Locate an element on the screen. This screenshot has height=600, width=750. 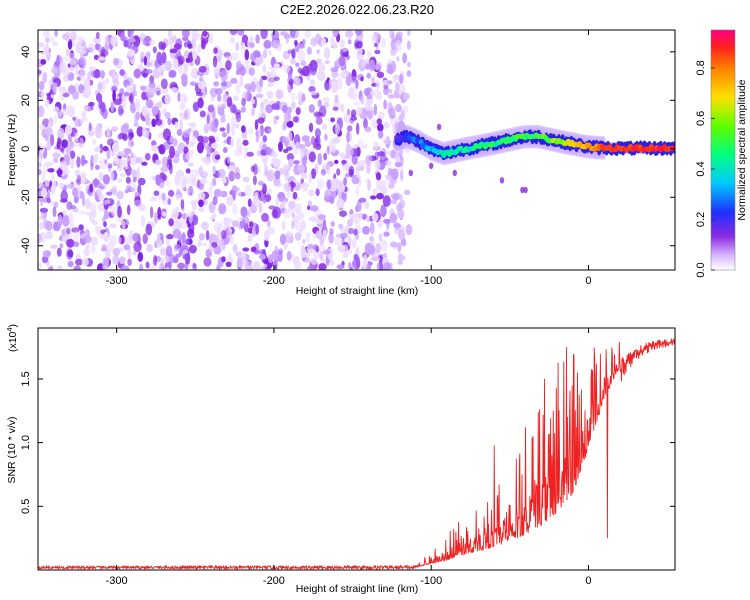
track-satellite is located at coordinates (525, 190).